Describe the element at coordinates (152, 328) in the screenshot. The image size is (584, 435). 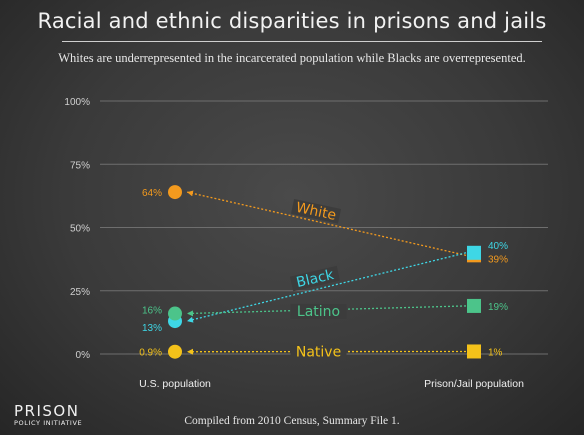
I see `value-label: 13%` at that location.